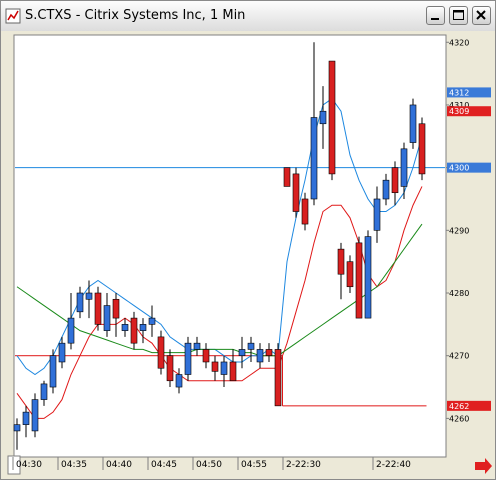  Describe the element at coordinates (459, 356) in the screenshot. I see `y-tick-label: 4270` at that location.